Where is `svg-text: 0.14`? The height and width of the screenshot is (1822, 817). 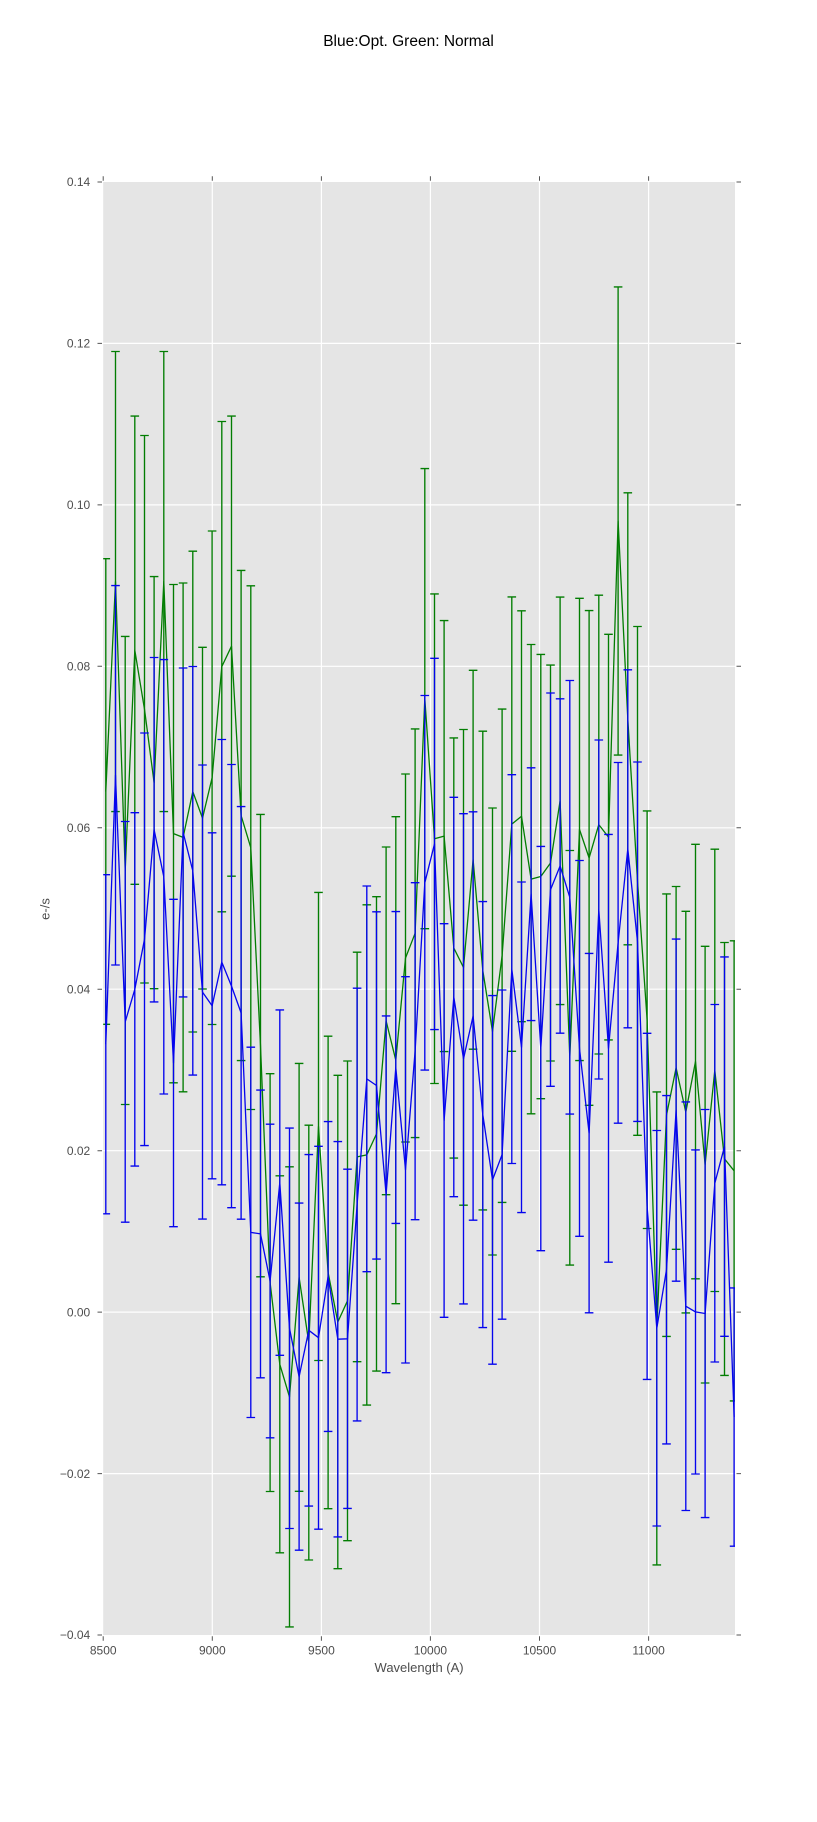
svg-text: 0.14 is located at coordinates (79, 182).